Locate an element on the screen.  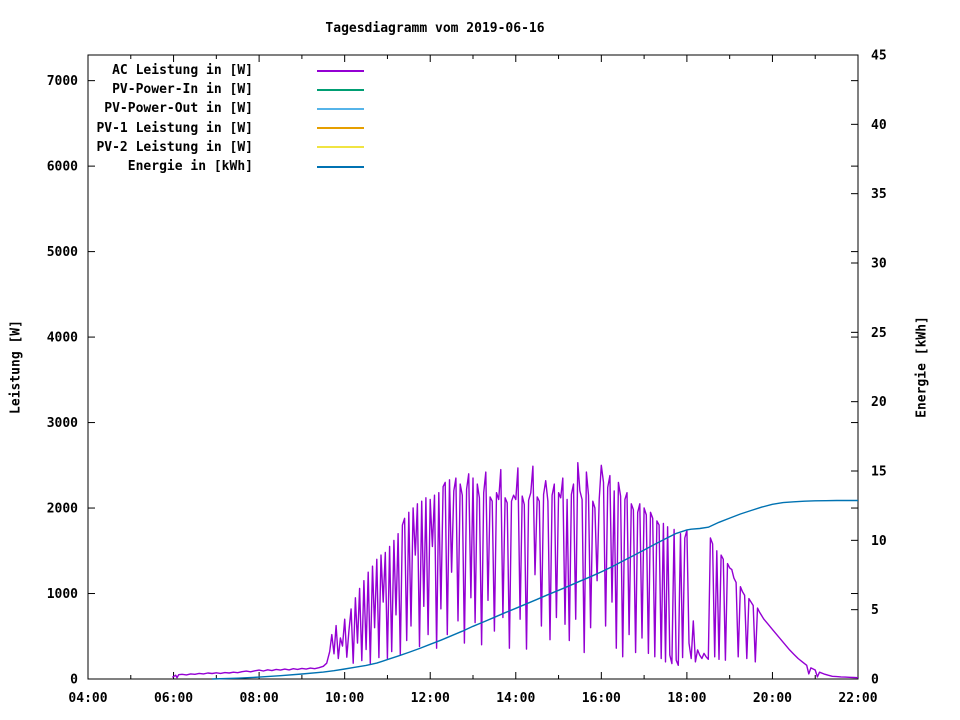
y-left-tick-label: 7000 is located at coordinates (62, 81).